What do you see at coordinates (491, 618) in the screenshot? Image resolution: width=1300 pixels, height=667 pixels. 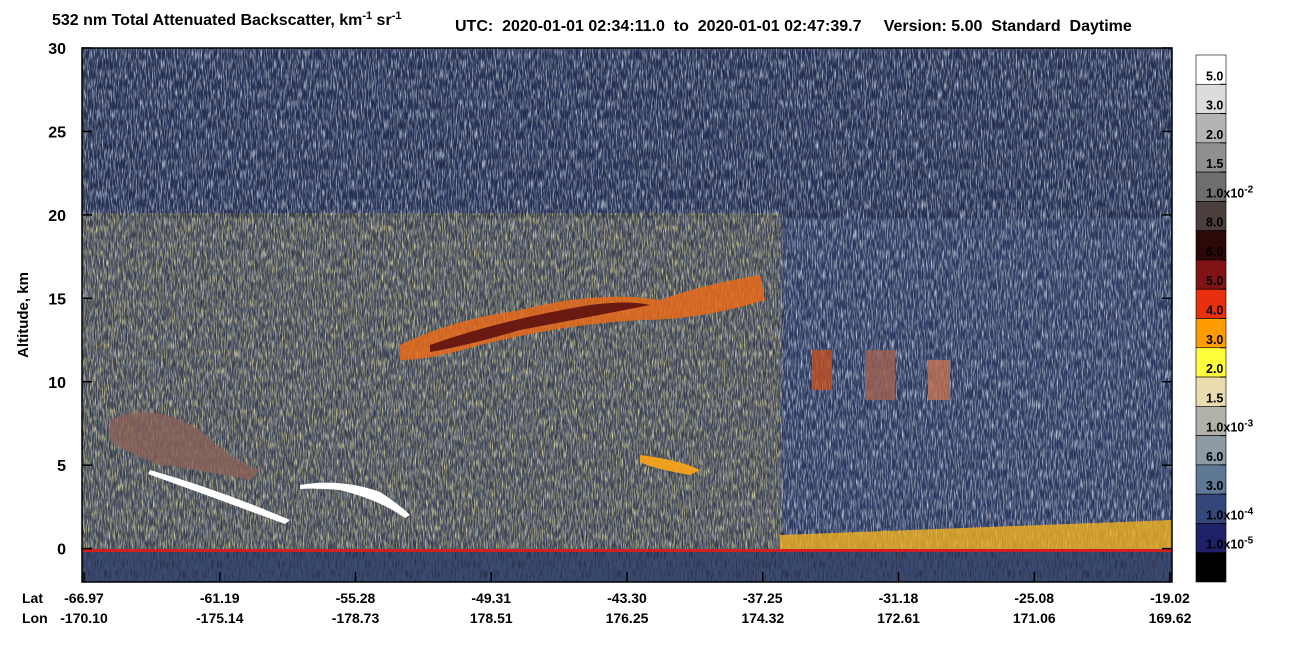 I see `x-tick-label: 178.51` at bounding box center [491, 618].